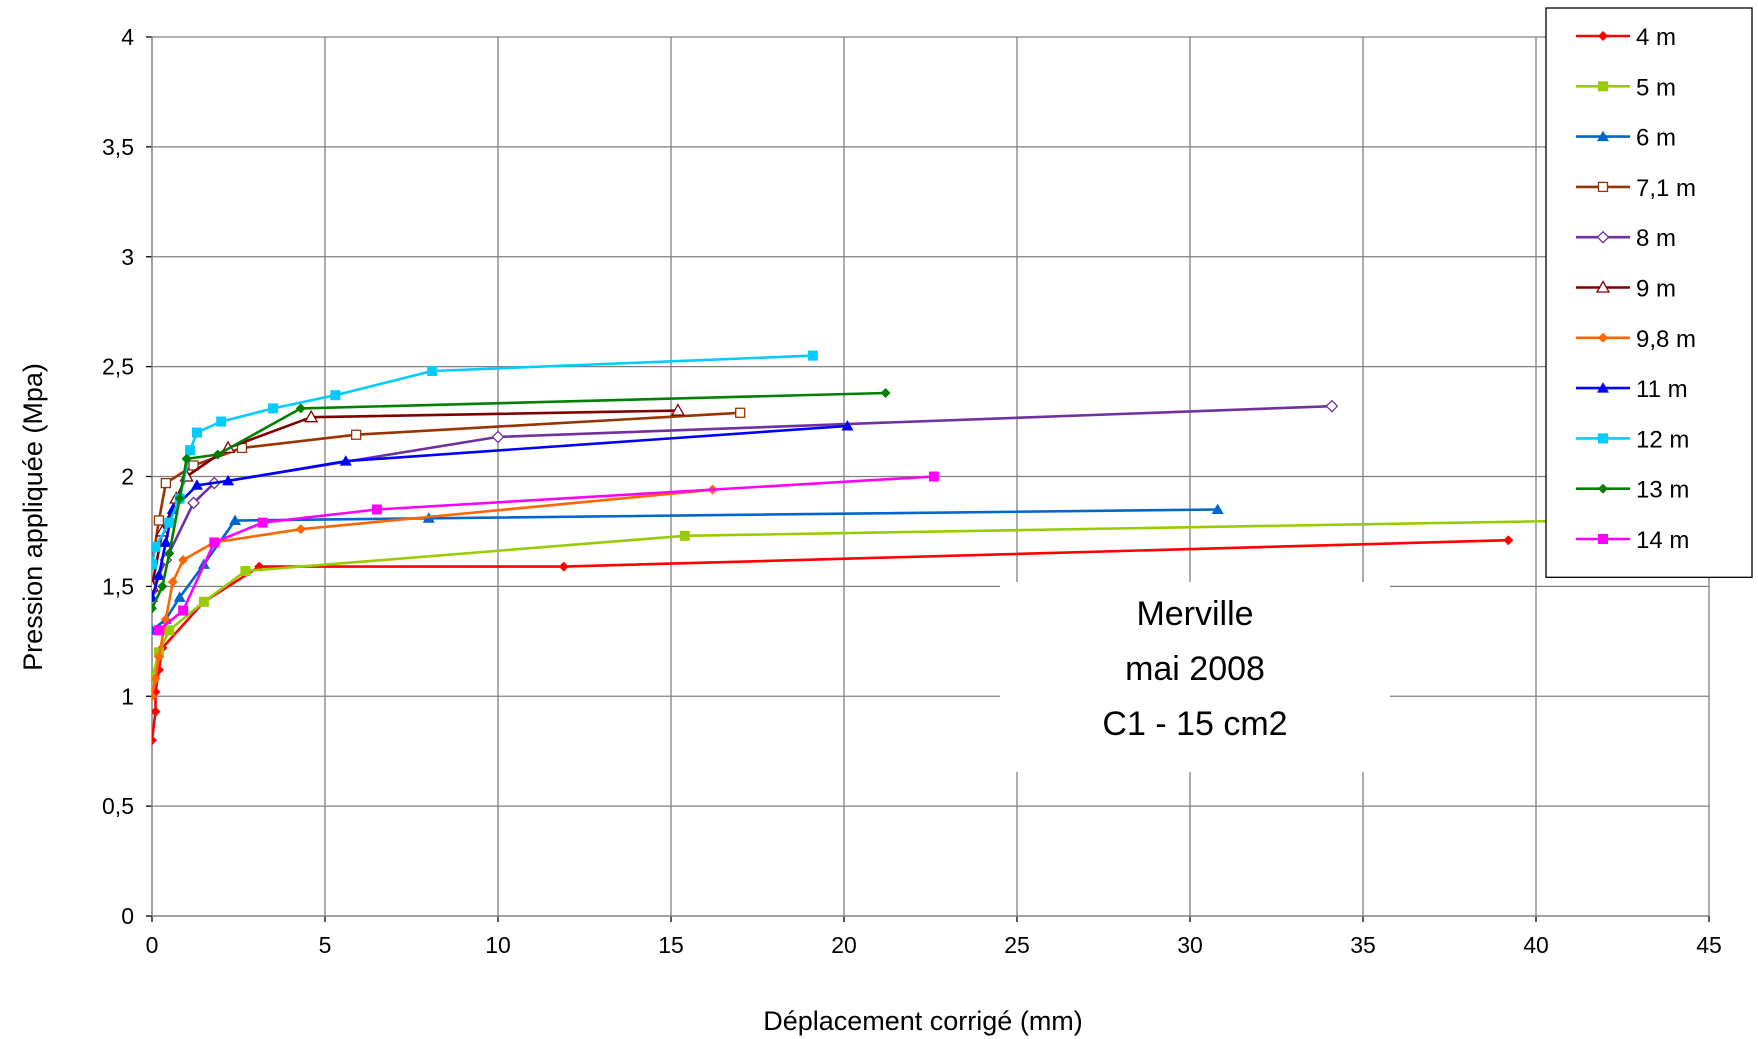 This screenshot has width=1758, height=1039. Describe the element at coordinates (1626, 87) in the screenshot. I see `legend-item: 5 m` at that location.